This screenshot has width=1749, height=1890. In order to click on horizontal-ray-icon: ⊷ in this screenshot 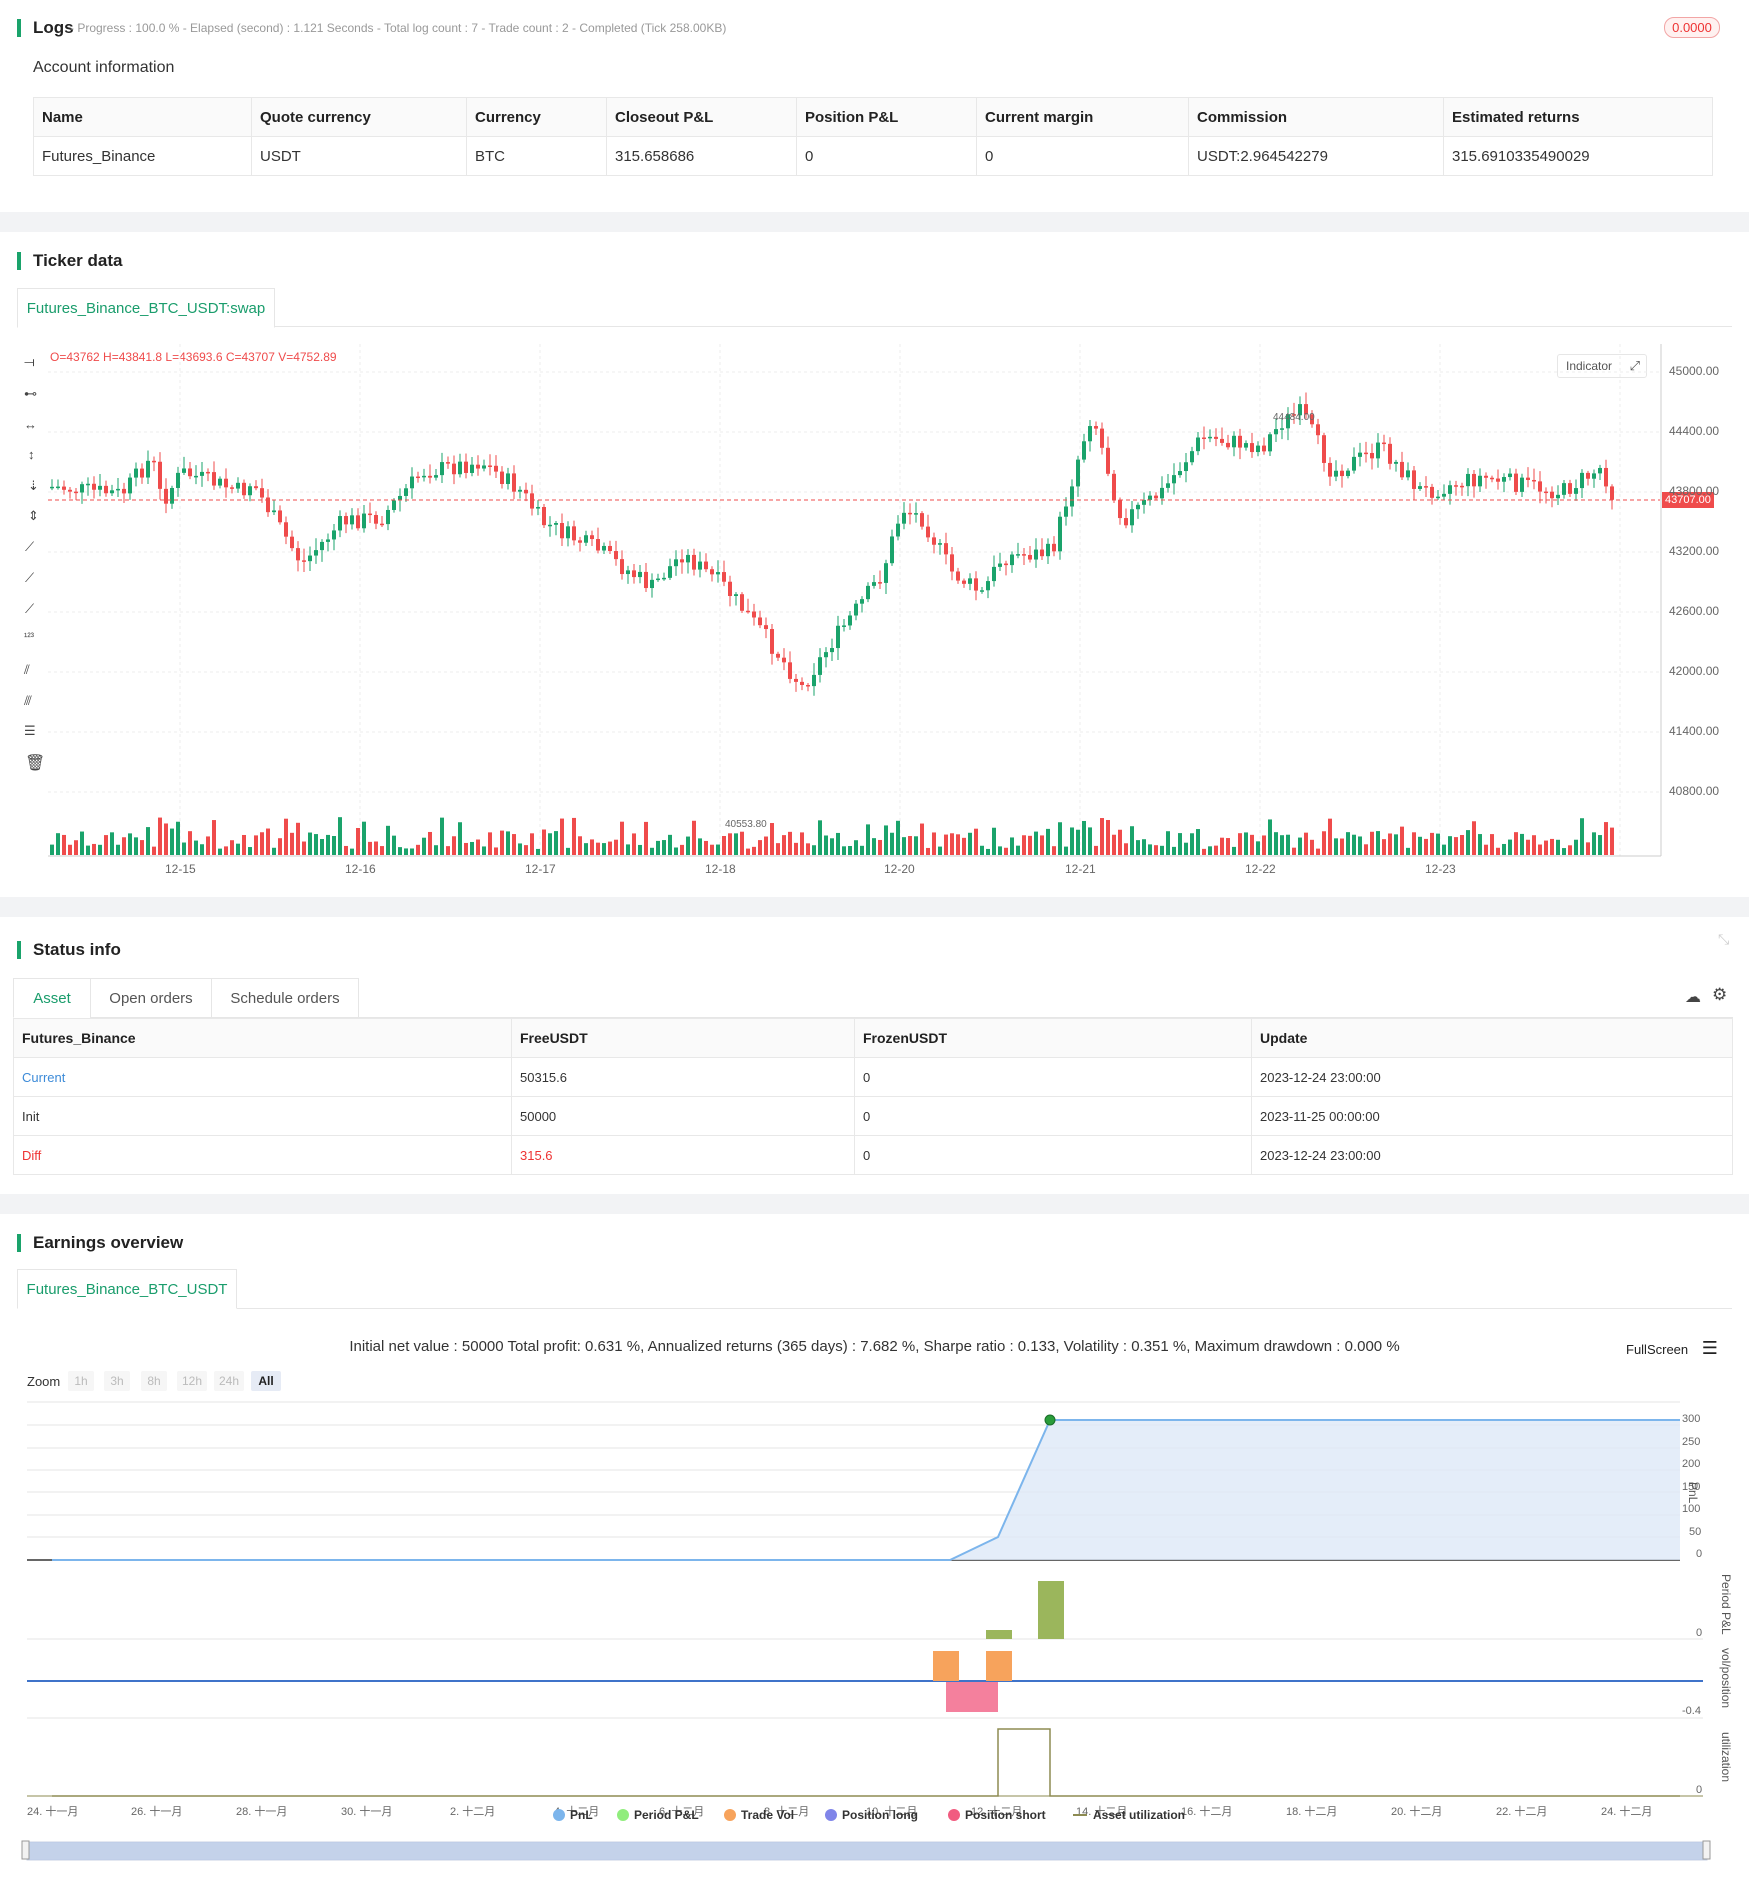, I will do `click(30, 393)`.